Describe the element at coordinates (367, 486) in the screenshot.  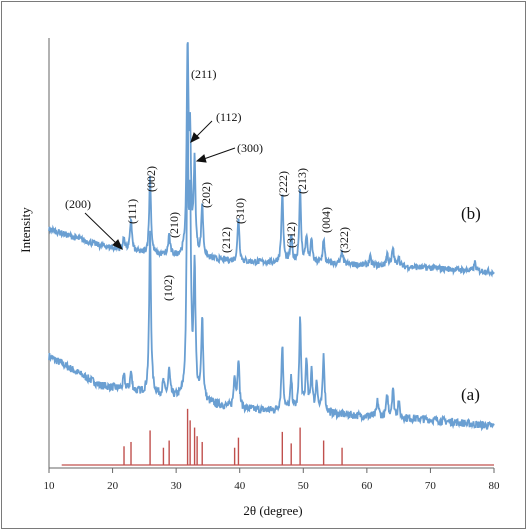
I see `x-tick-label: 60` at that location.